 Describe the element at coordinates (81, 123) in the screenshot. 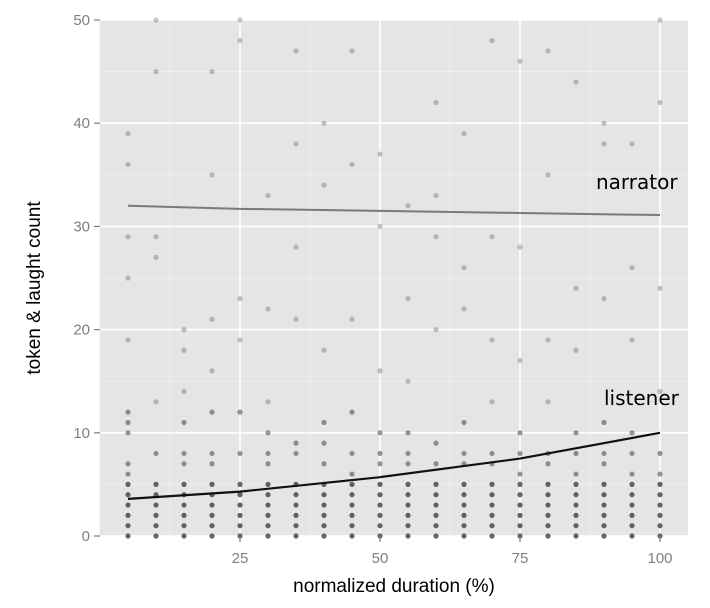

I see `y-tick-label: 40` at that location.